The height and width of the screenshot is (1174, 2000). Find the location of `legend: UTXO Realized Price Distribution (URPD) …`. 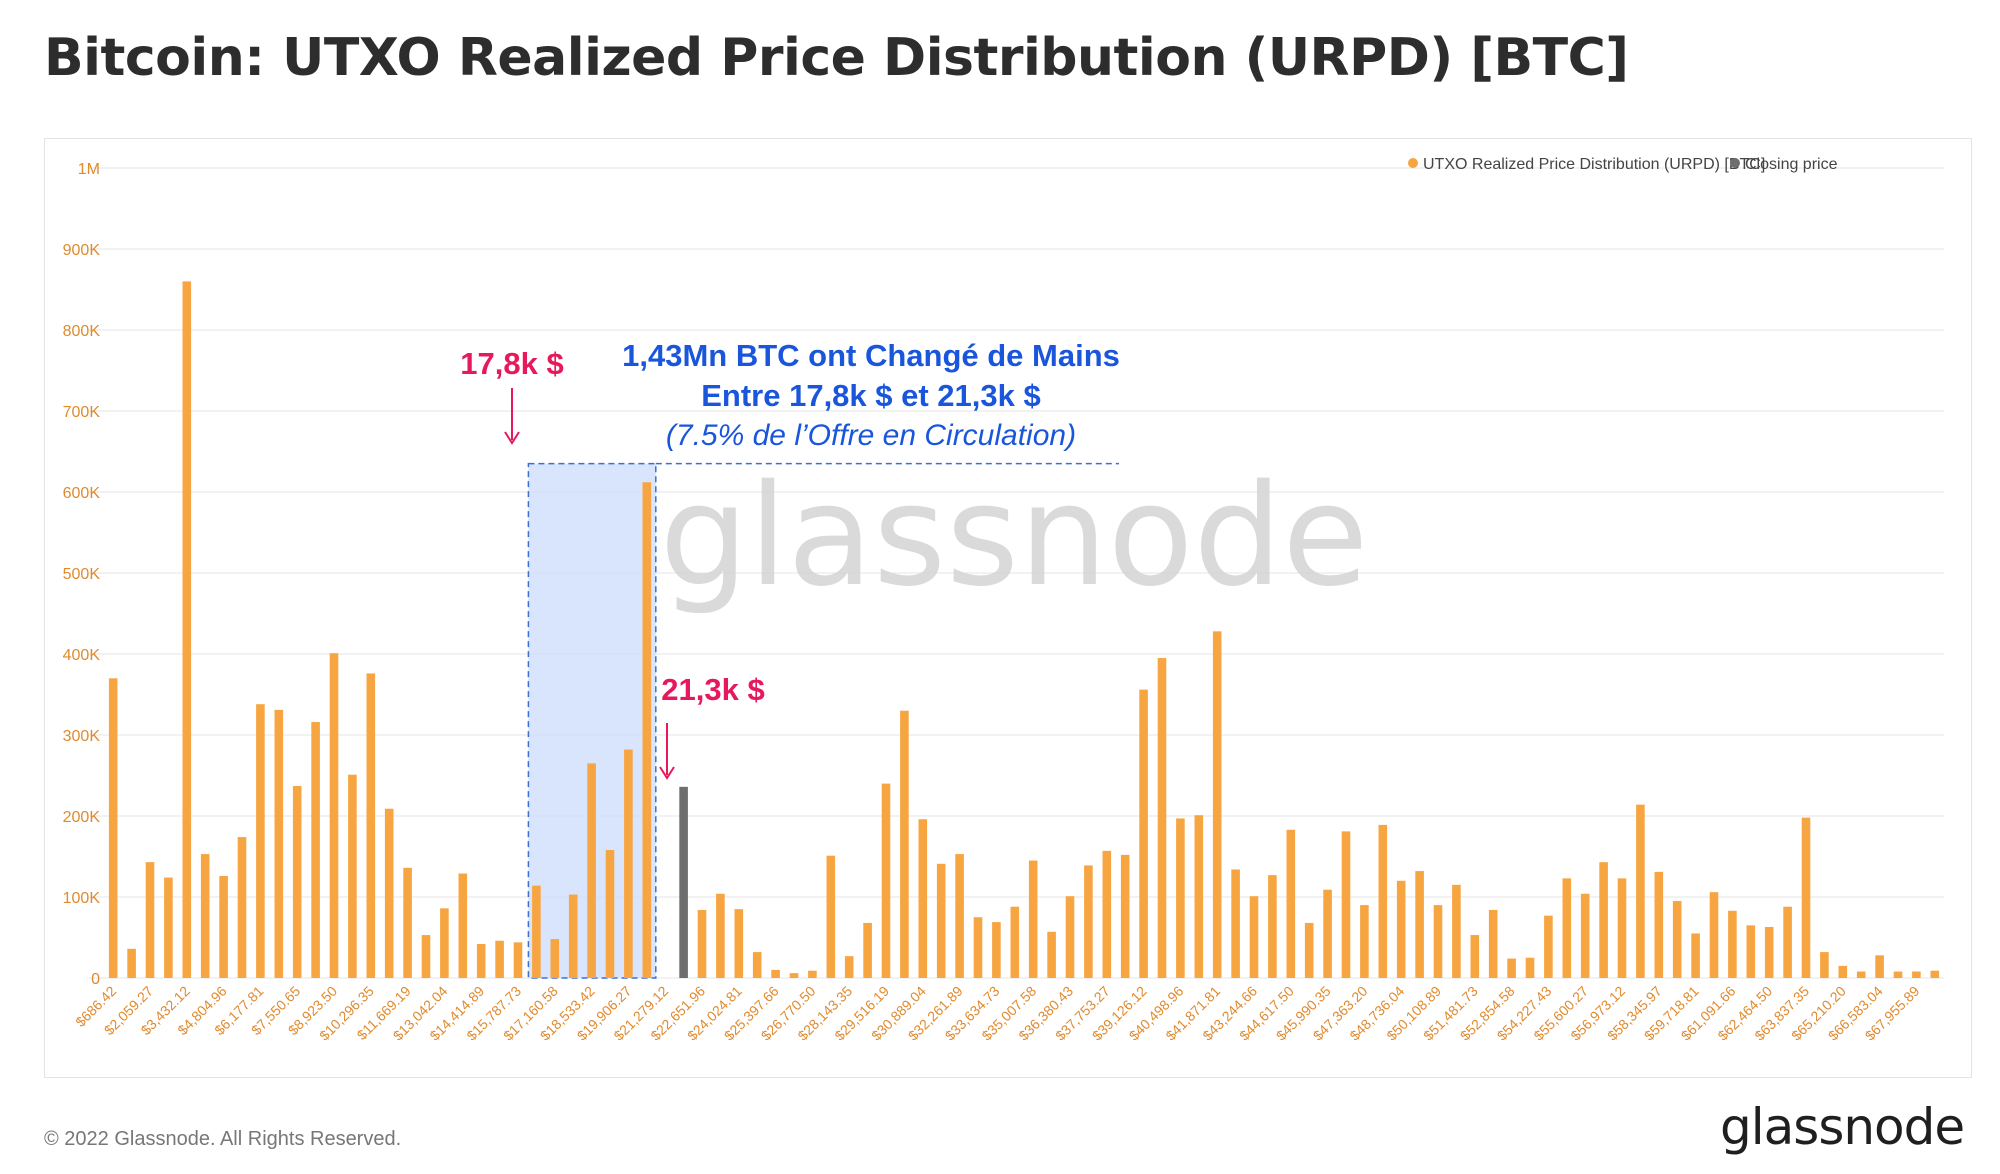

legend: UTXO Realized Price Distribution (URPD) … is located at coordinates (1623, 164).